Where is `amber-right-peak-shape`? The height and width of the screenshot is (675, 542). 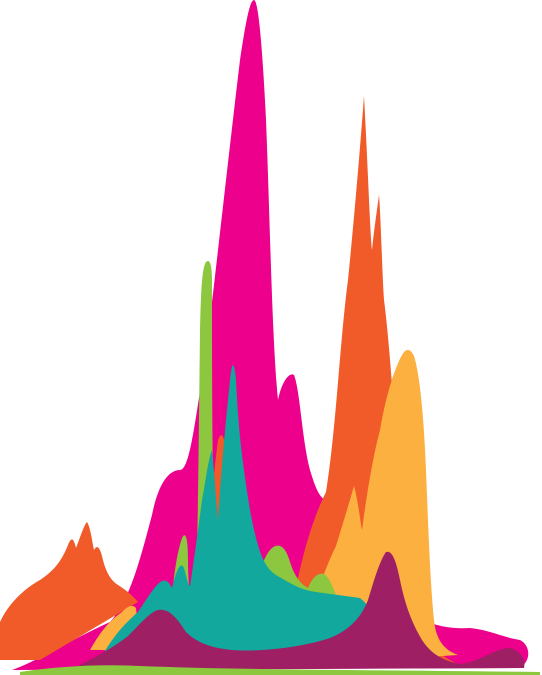
amber-right-peak-shape is located at coordinates (379, 507).